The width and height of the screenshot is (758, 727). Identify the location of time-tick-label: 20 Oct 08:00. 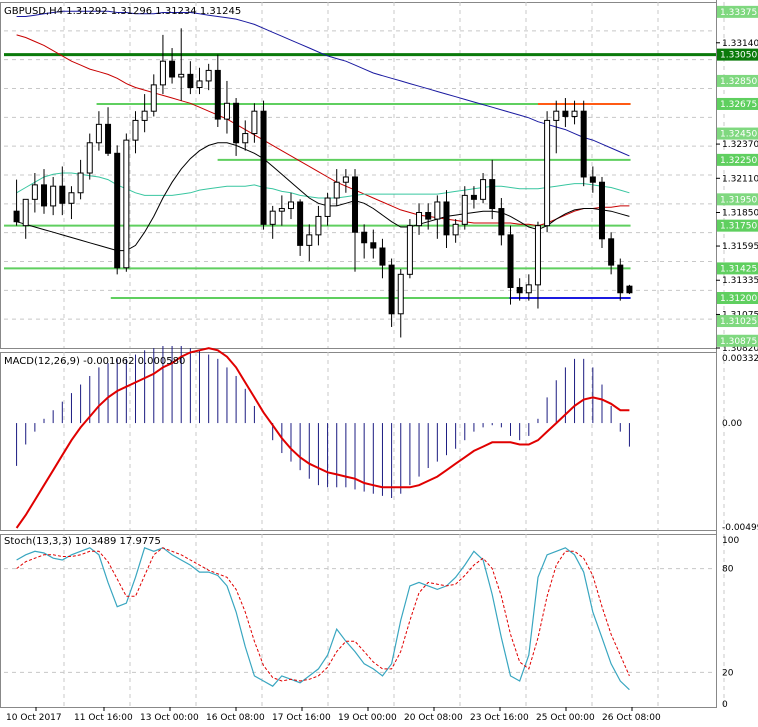
(433, 718).